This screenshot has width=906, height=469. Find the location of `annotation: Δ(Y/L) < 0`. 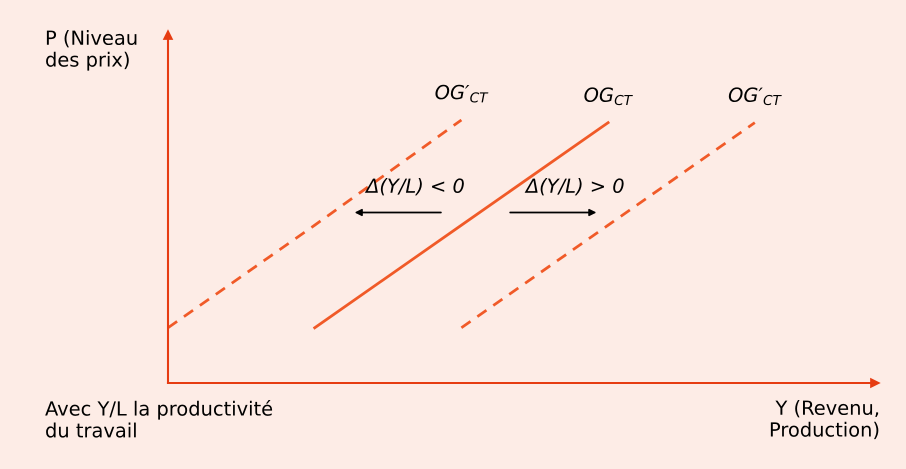

annotation: Δ(Y/L) < 0 is located at coordinates (414, 187).